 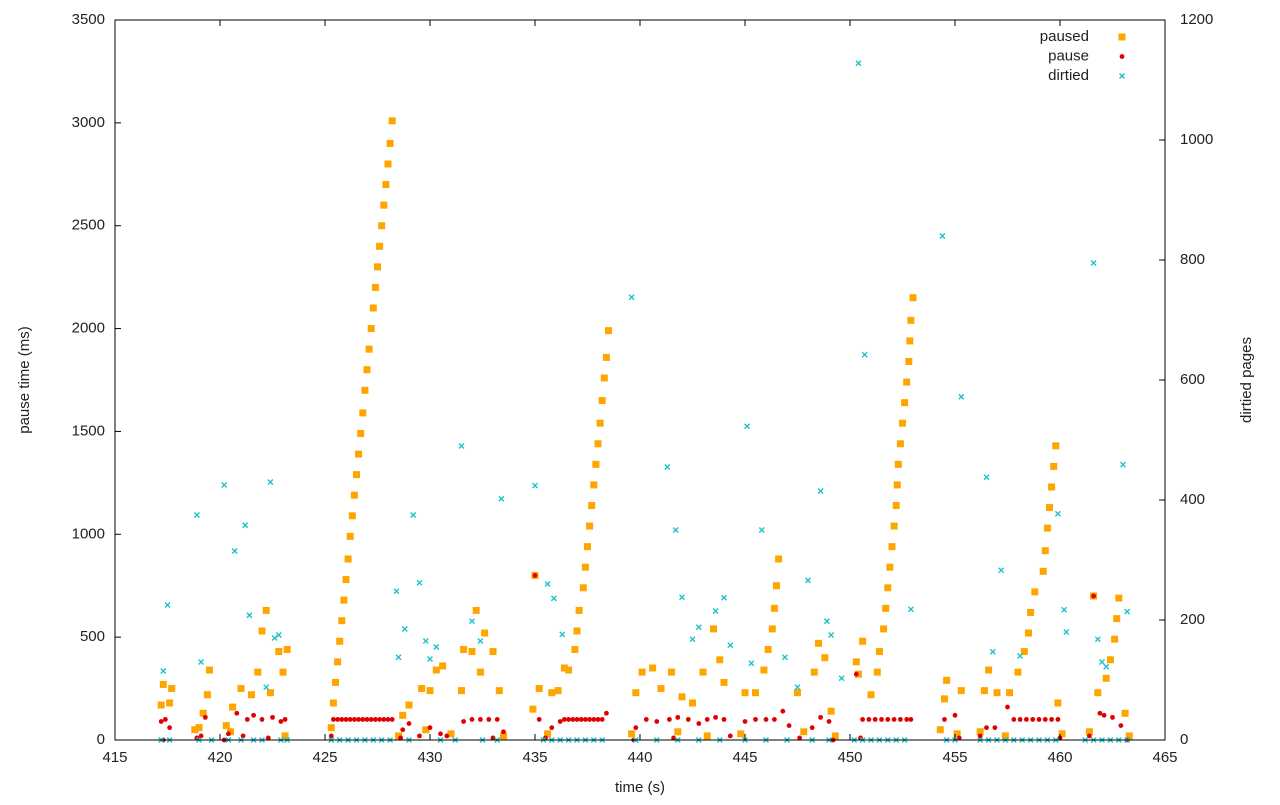 What do you see at coordinates (324, 757) in the screenshot?
I see `x-tick-label: 425` at bounding box center [324, 757].